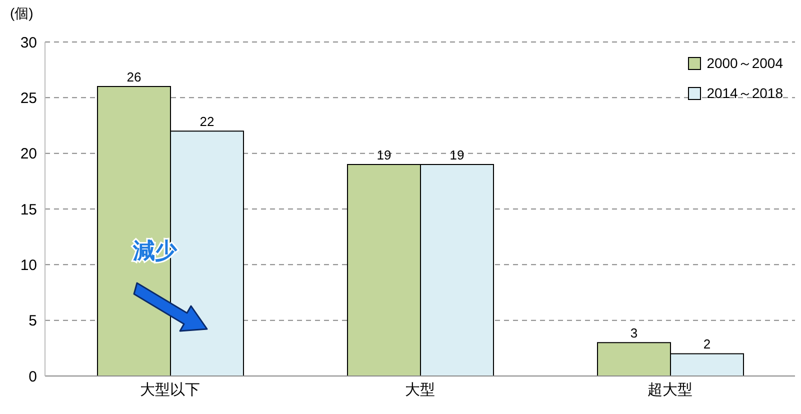  Describe the element at coordinates (28, 209) in the screenshot. I see `y-tick-label: 15` at that location.